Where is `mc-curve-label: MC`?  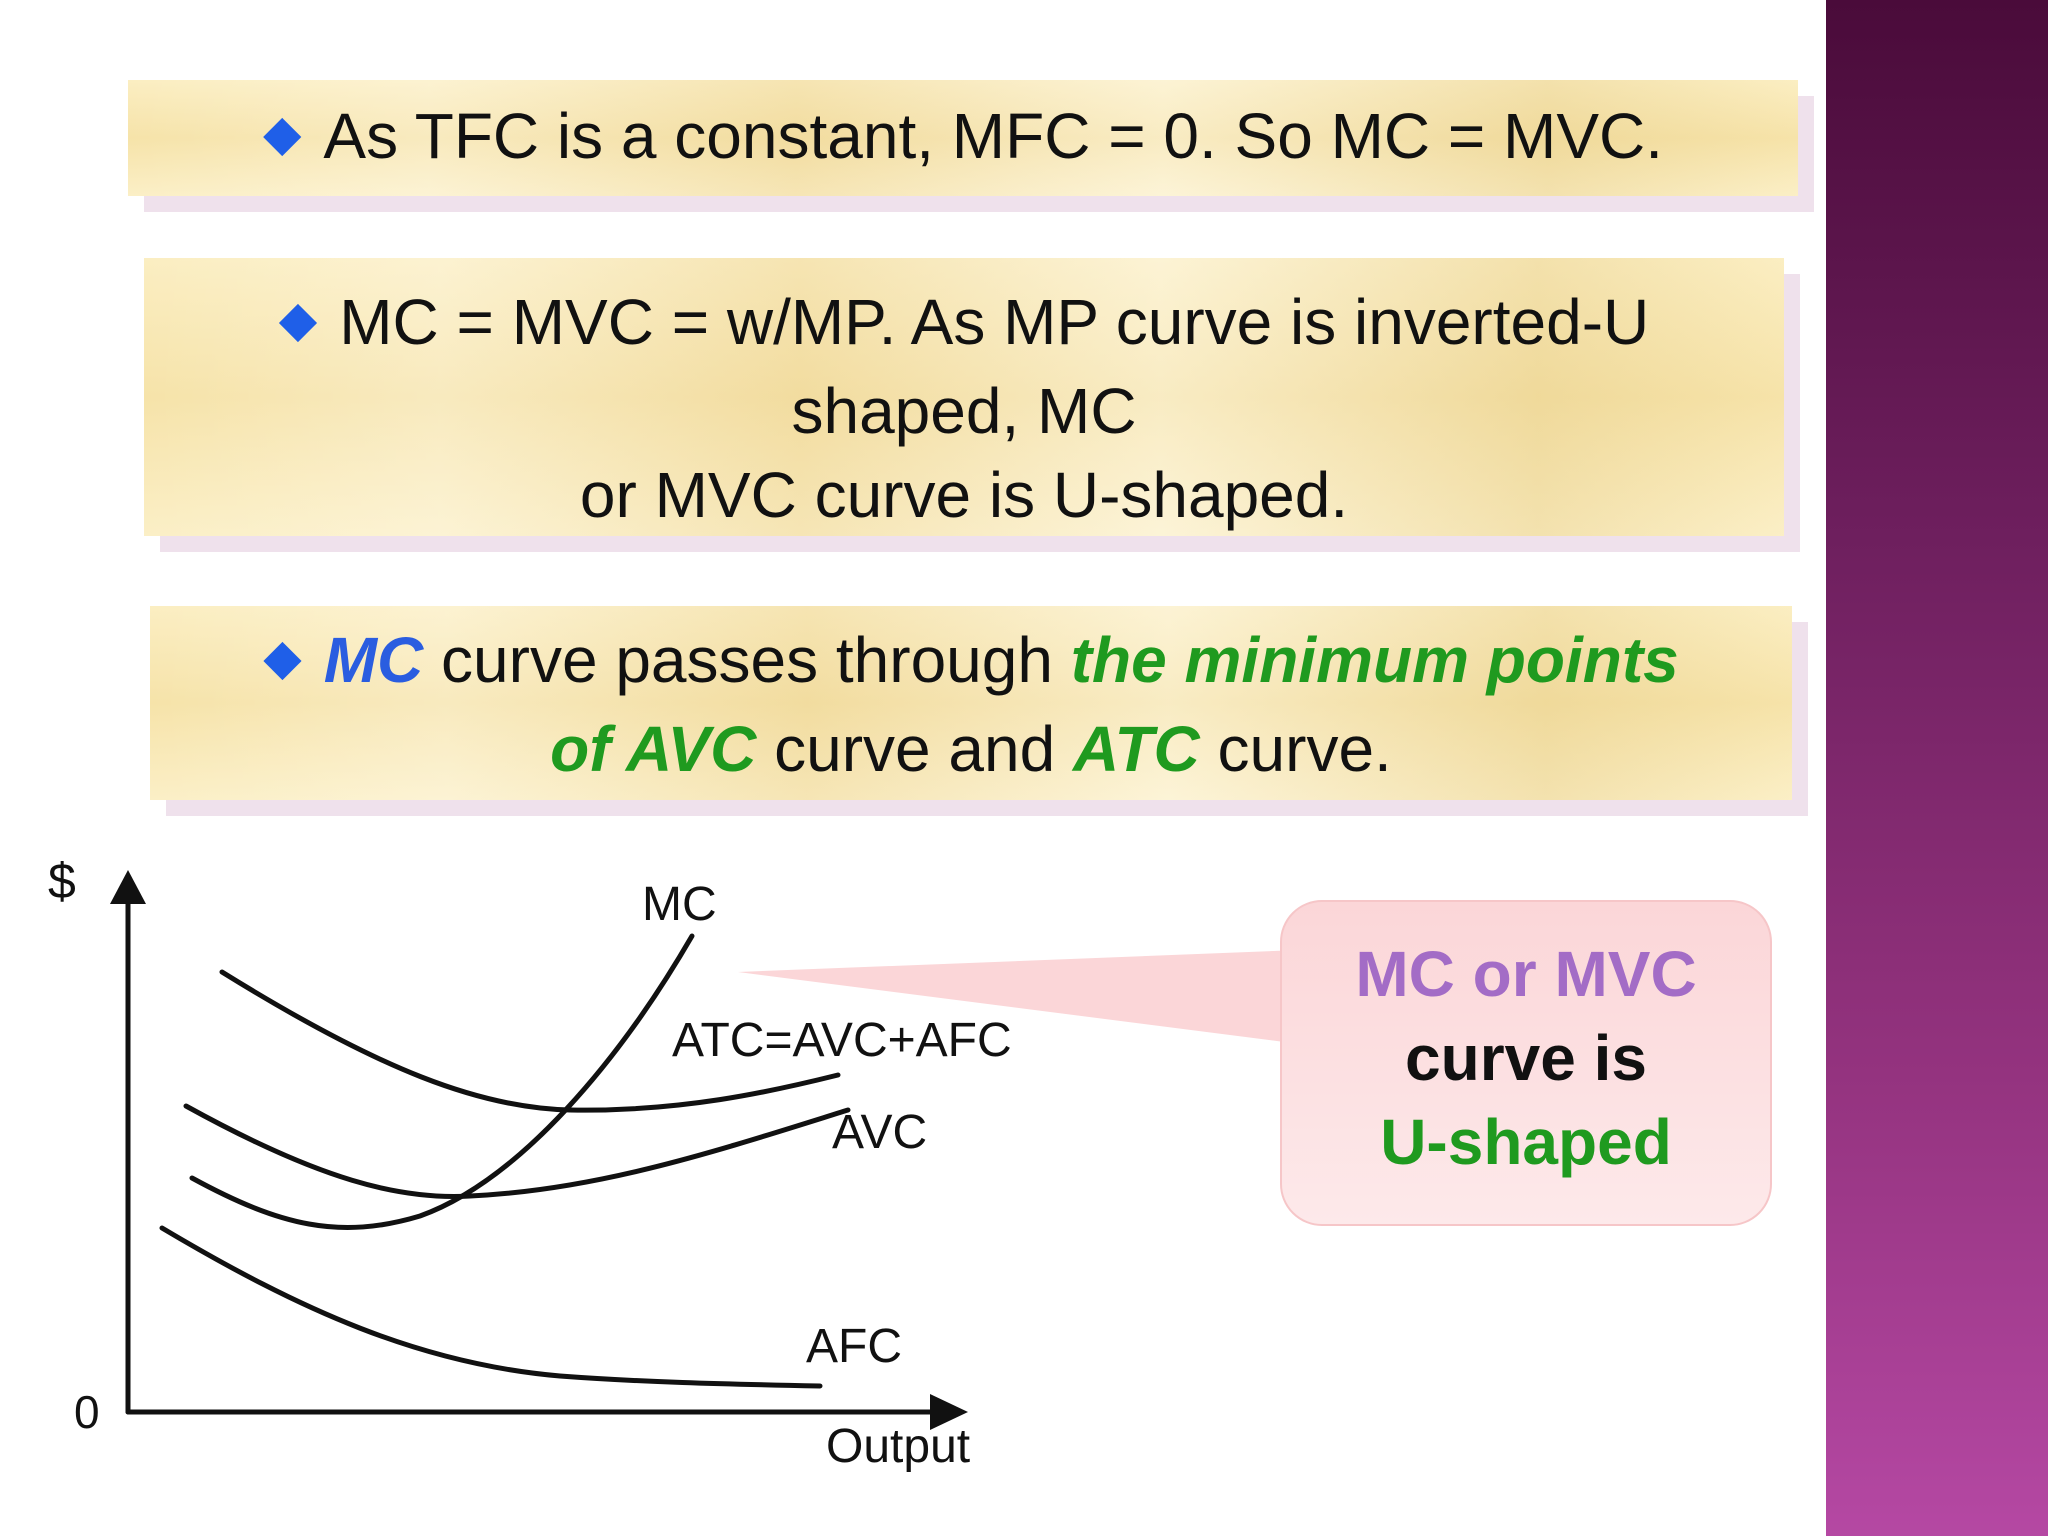
mc-curve-label: MC is located at coordinates (679, 904).